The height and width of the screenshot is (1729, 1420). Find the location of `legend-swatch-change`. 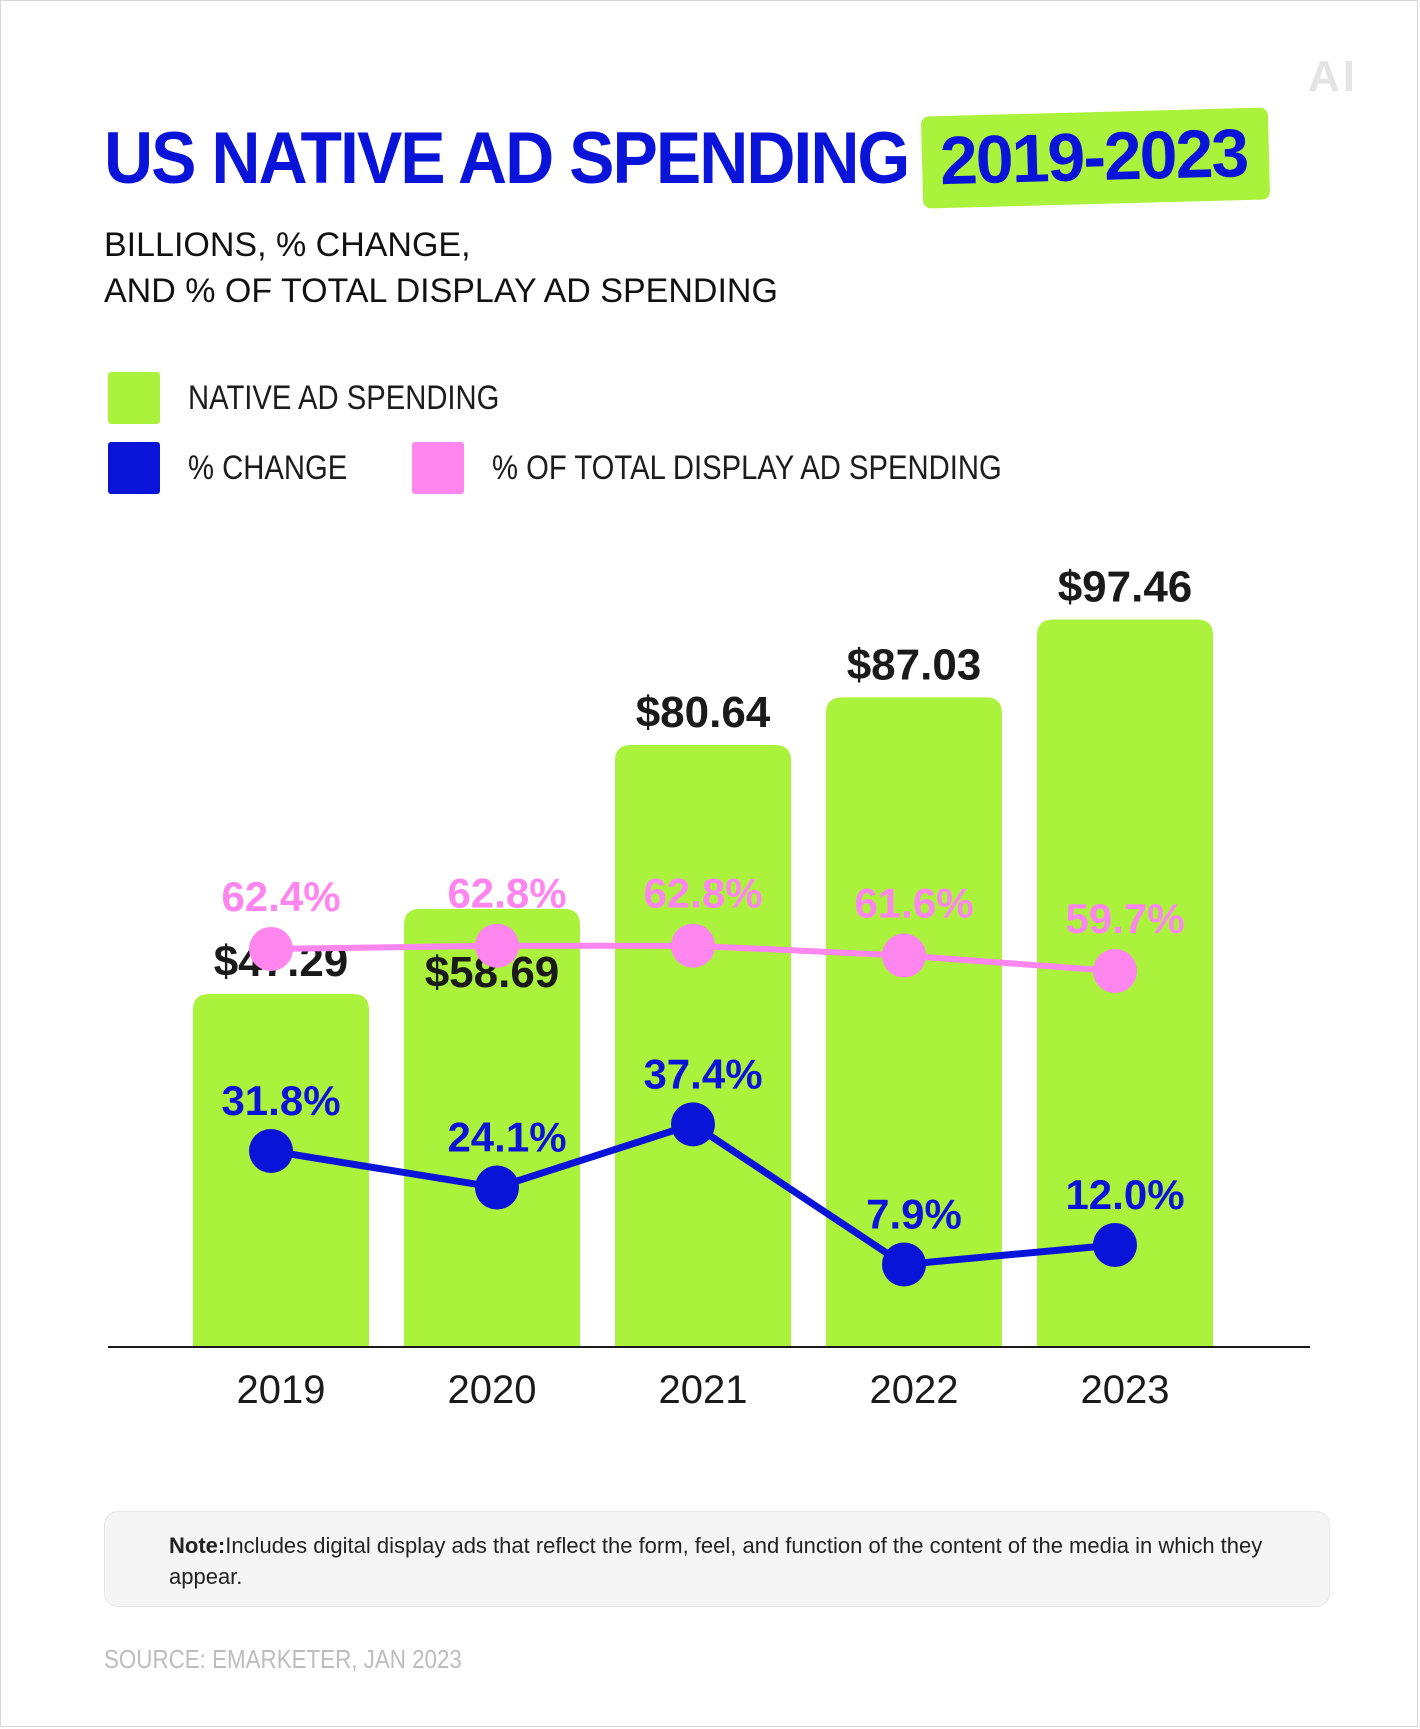

legend-swatch-change is located at coordinates (134, 468).